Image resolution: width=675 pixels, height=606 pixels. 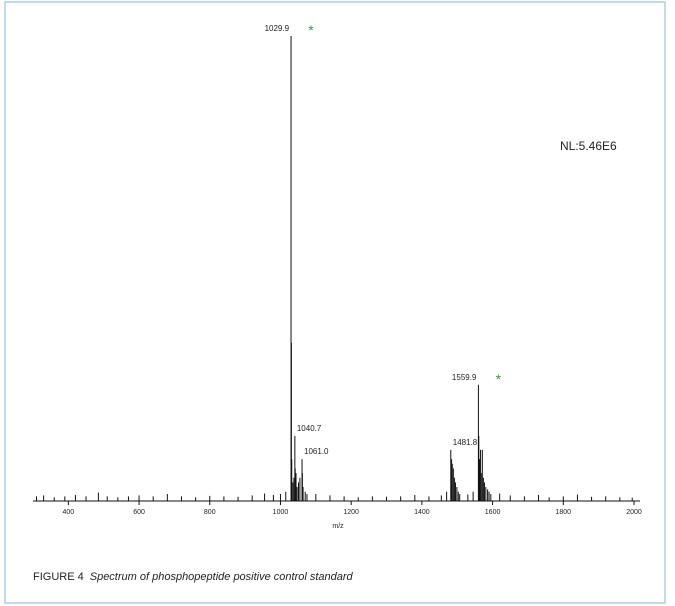 I want to click on x-tick-label: 1200, so click(x=351, y=512).